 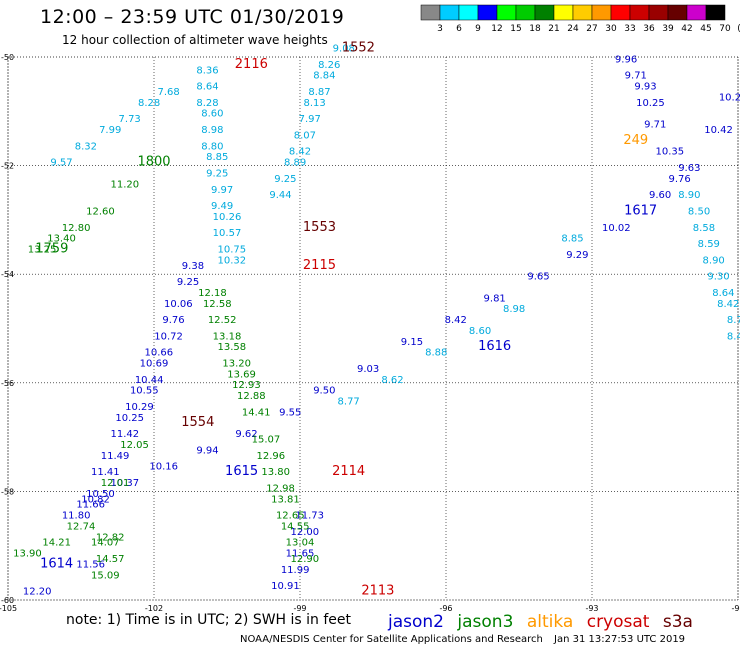 What do you see at coordinates (280, 488) in the screenshot?
I see `wave-height-point: 12.98` at bounding box center [280, 488].